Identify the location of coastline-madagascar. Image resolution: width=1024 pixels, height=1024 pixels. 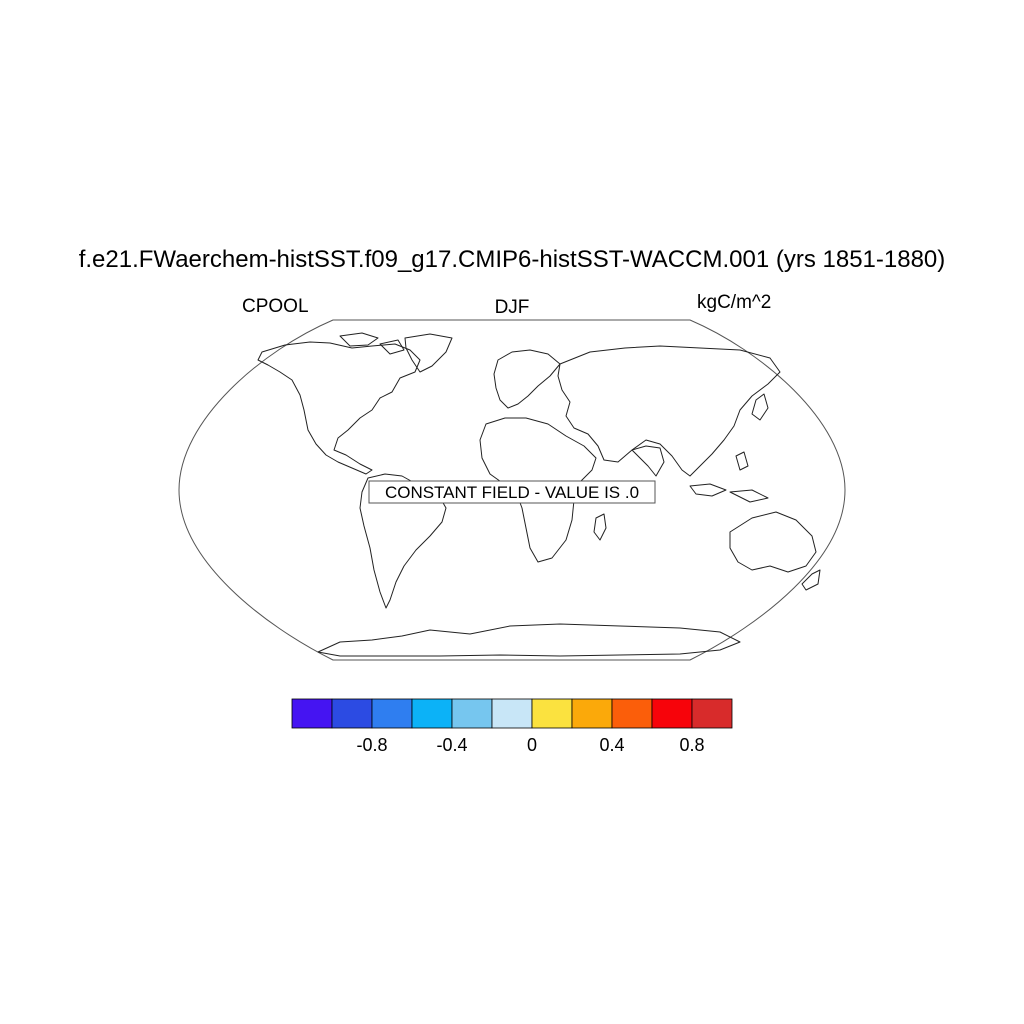
(600, 527).